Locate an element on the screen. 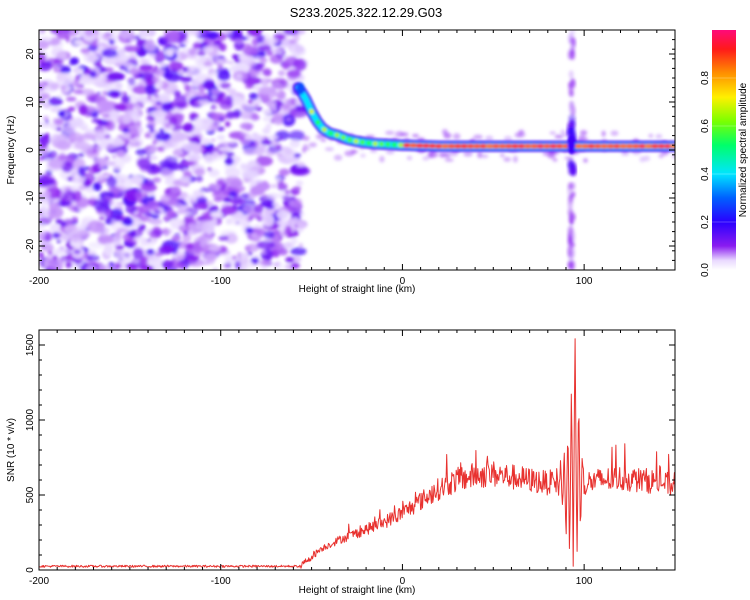 This screenshot has height=600, width=750. y-tick-label: 0 is located at coordinates (30, 570).